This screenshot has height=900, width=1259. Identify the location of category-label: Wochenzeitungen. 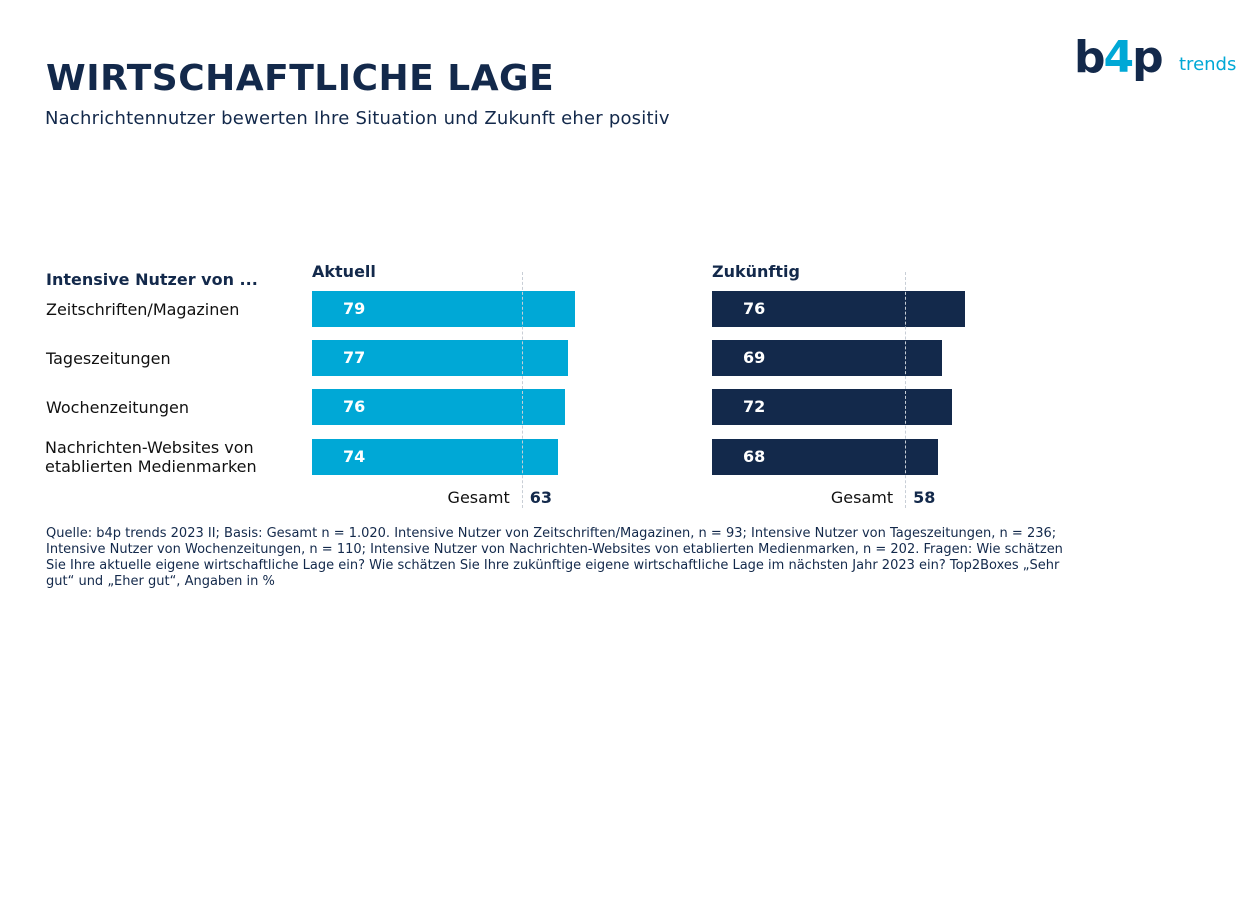
(117, 407).